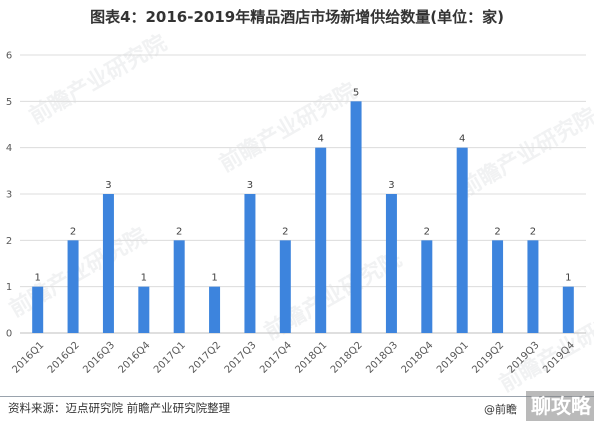  I want to click on x-tick-label: 2016Q3, so click(99, 358).